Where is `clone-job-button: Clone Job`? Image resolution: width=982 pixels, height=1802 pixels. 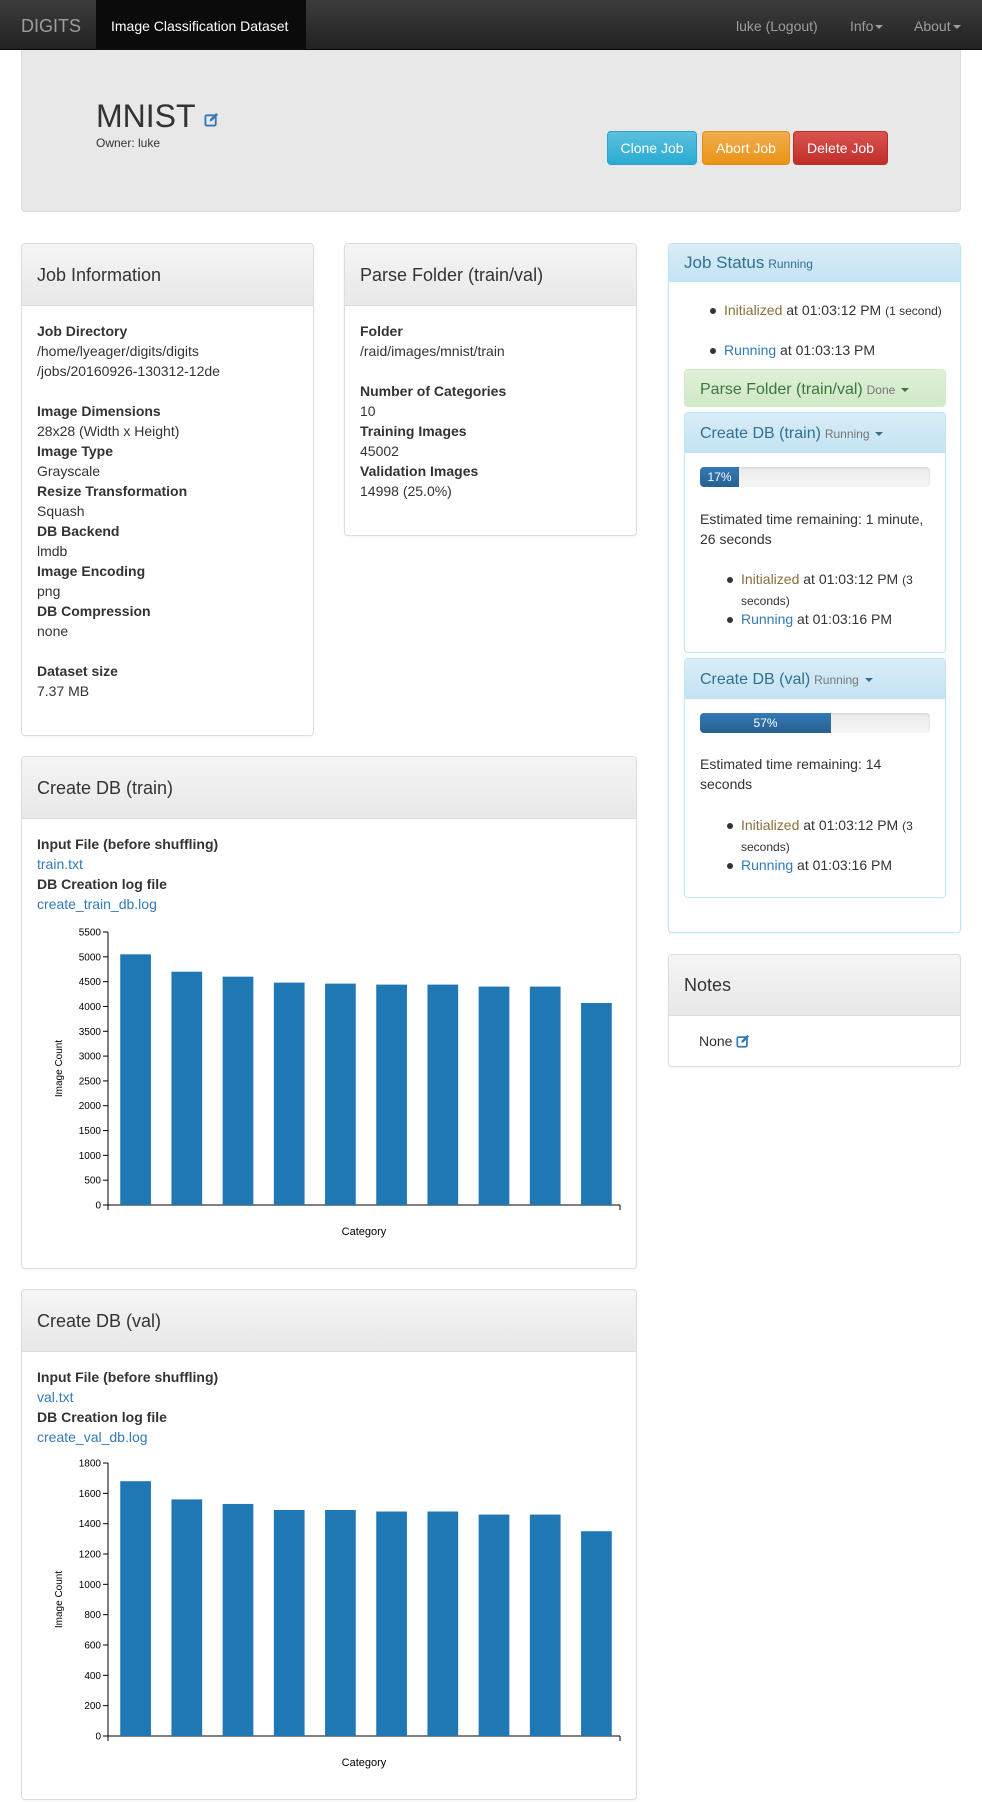
clone-job-button: Clone Job is located at coordinates (652, 148).